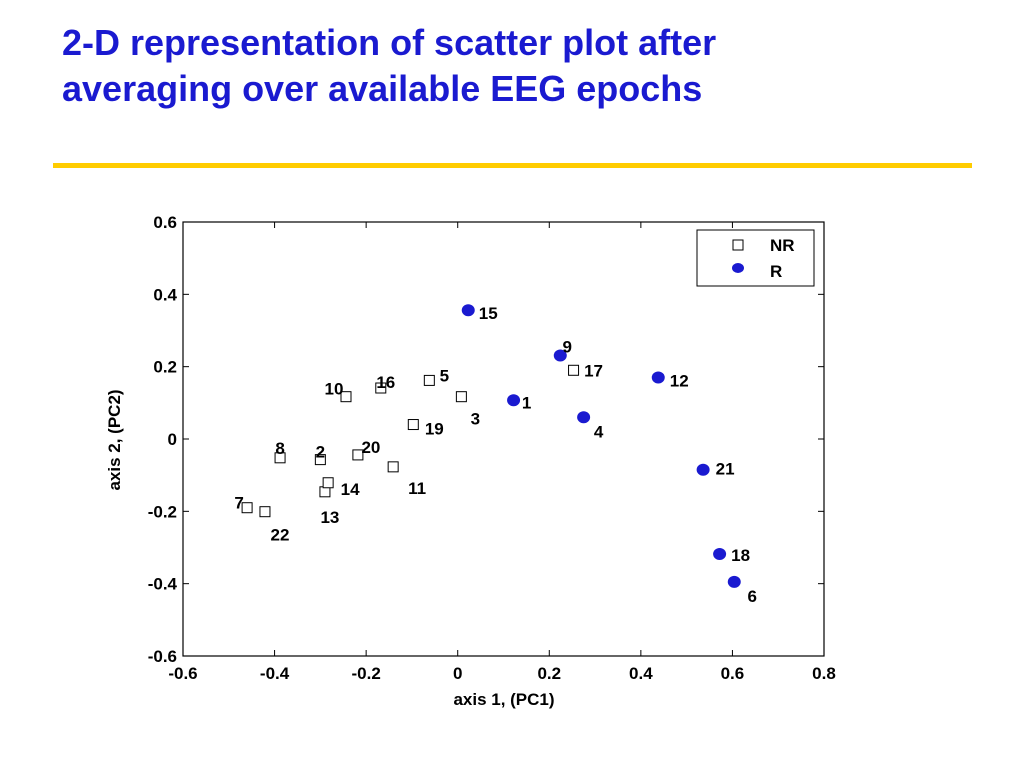 This screenshot has width=1024, height=768. I want to click on y-axis-label: axis 2, (PC2), so click(114, 439).